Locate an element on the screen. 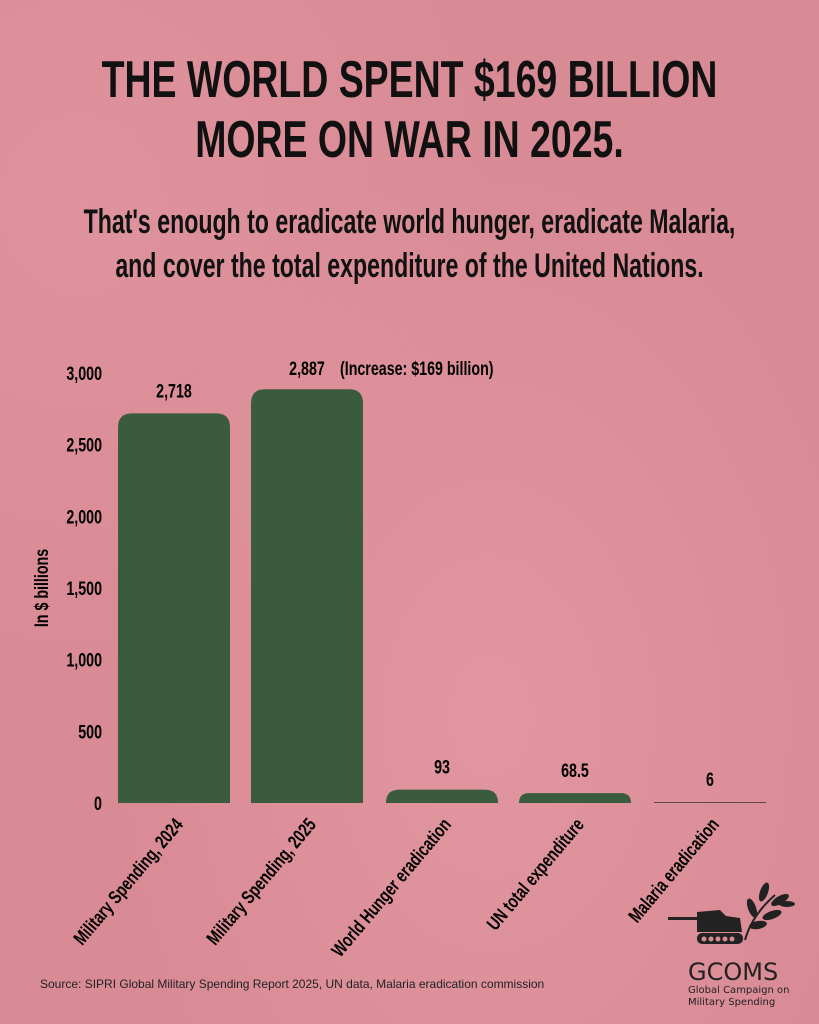 This screenshot has width=819, height=1024. x-tick-label: World Hunger eradication is located at coordinates (391, 887).